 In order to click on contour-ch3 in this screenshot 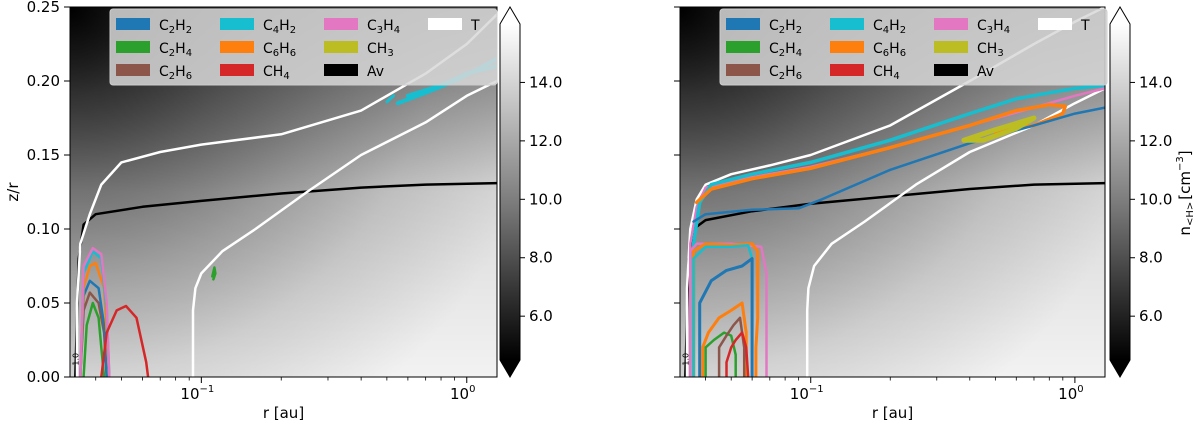, I will do `click(999, 129)`.